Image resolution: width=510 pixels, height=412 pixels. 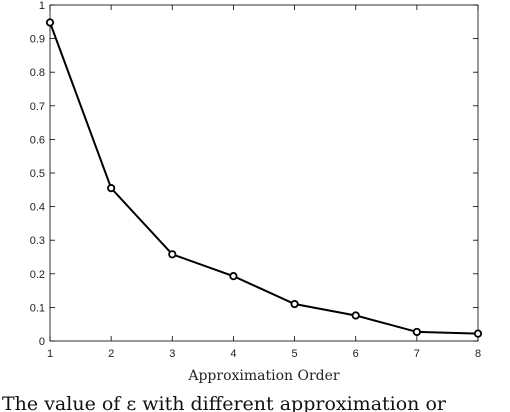 I want to click on y-tick-label: 1, so click(x=42, y=6).